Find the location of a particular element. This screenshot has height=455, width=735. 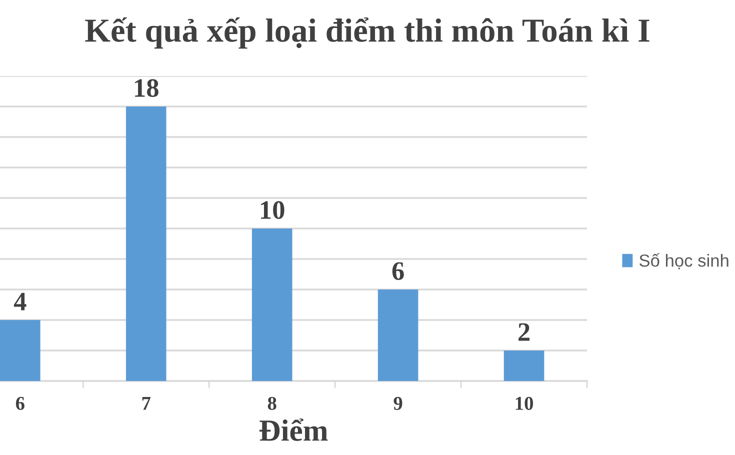

x-tick-label: 8 is located at coordinates (272, 403).